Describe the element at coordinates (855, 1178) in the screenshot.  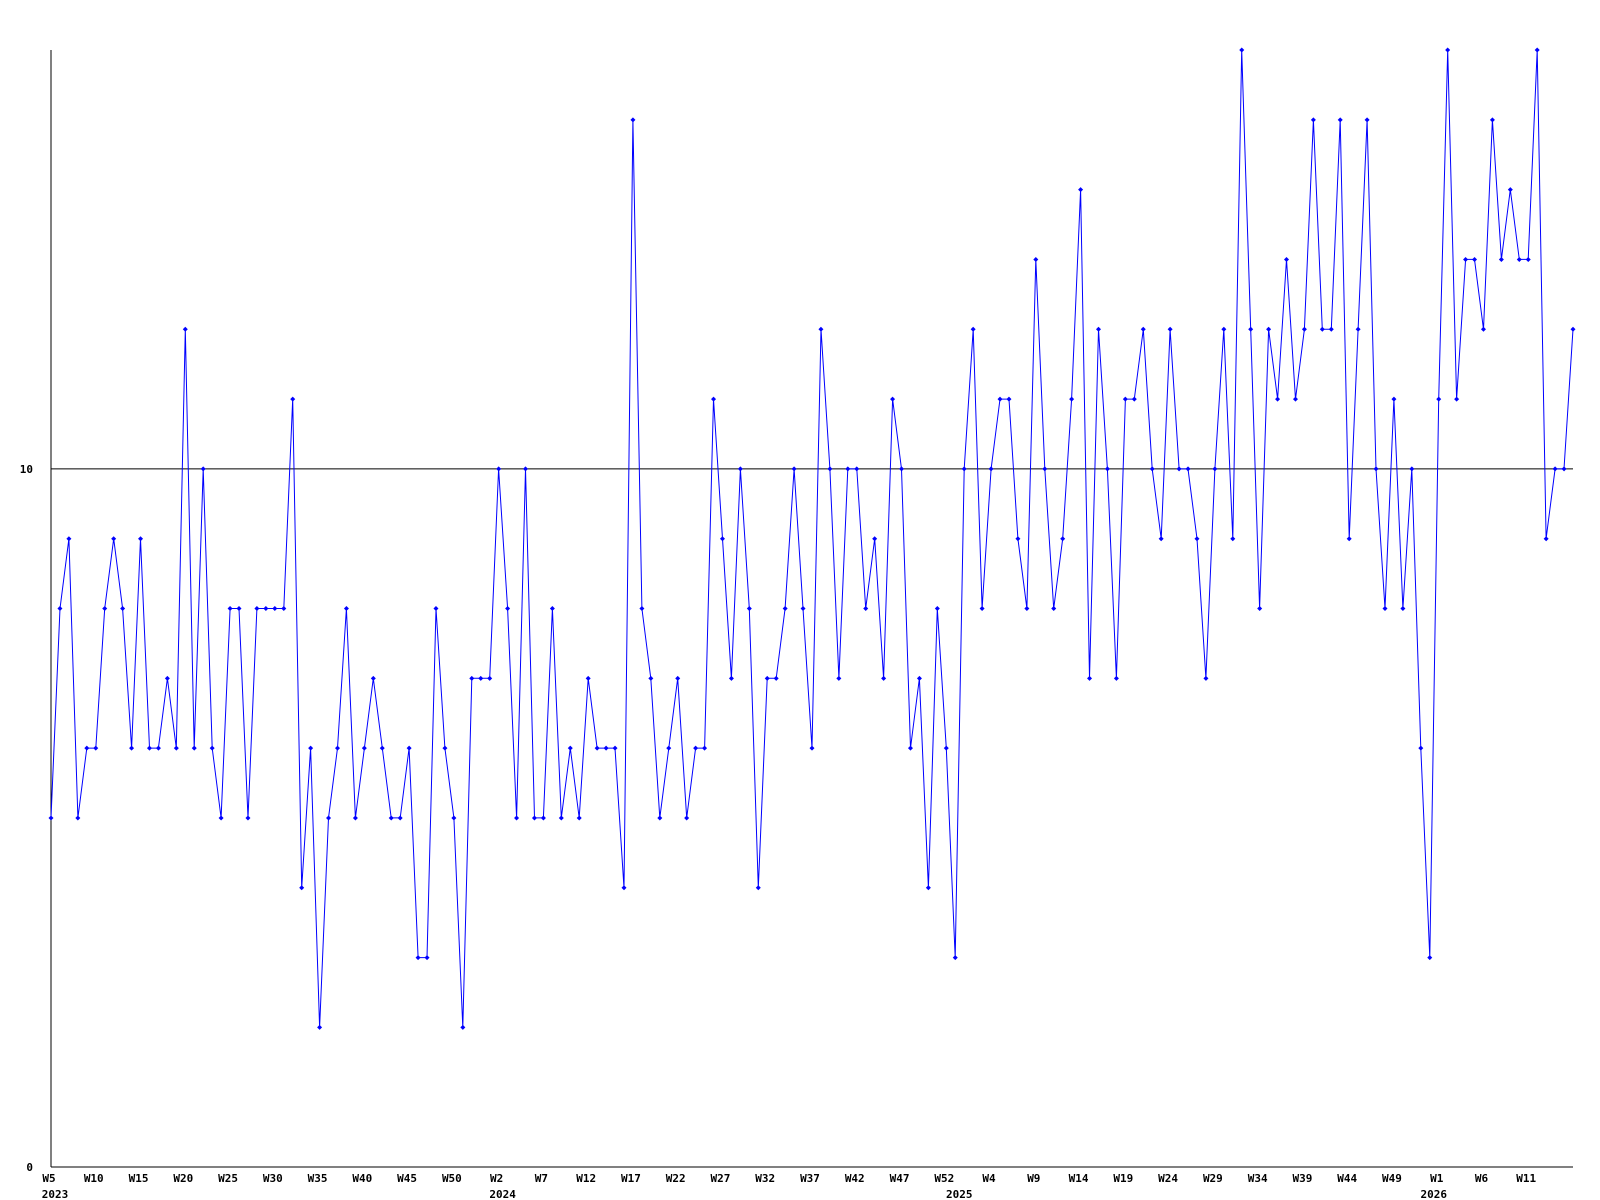
I see `x-tick-label: W42` at that location.